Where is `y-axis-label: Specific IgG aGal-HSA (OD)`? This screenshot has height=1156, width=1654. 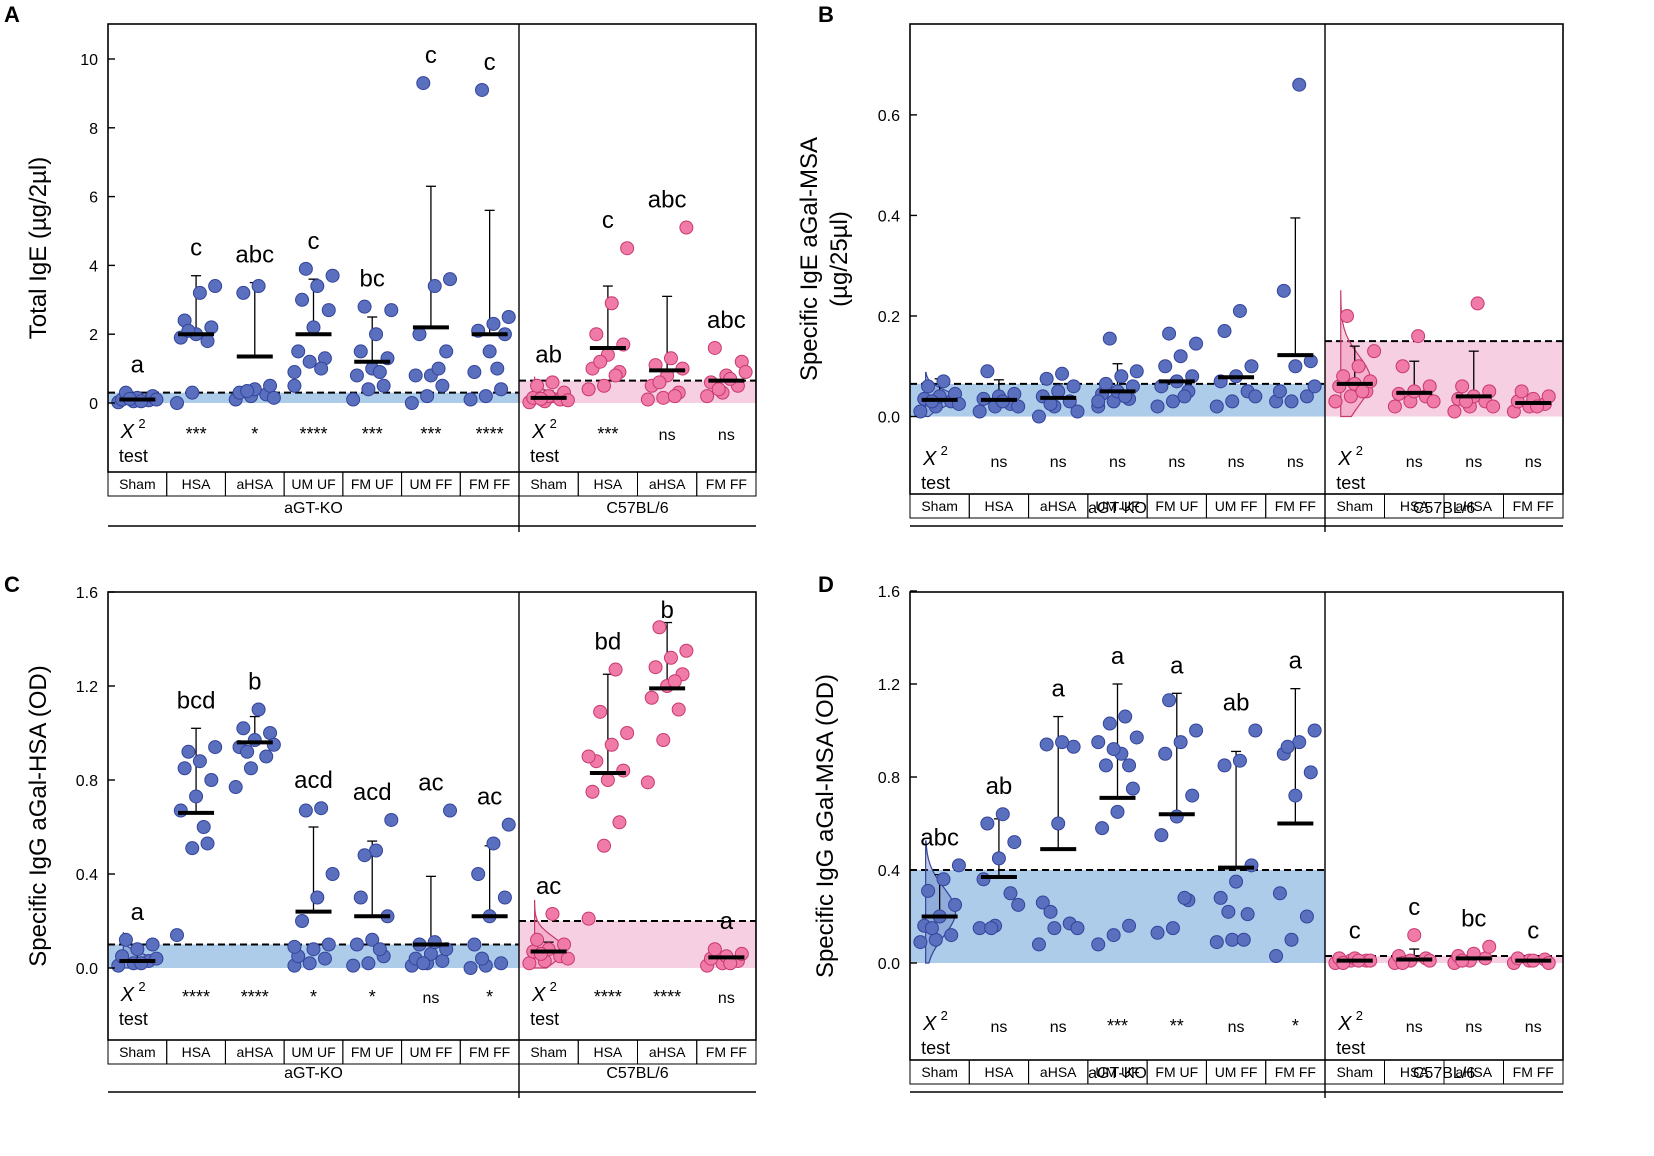 y-axis-label: Specific IgG aGal-HSA (OD) is located at coordinates (38, 815).